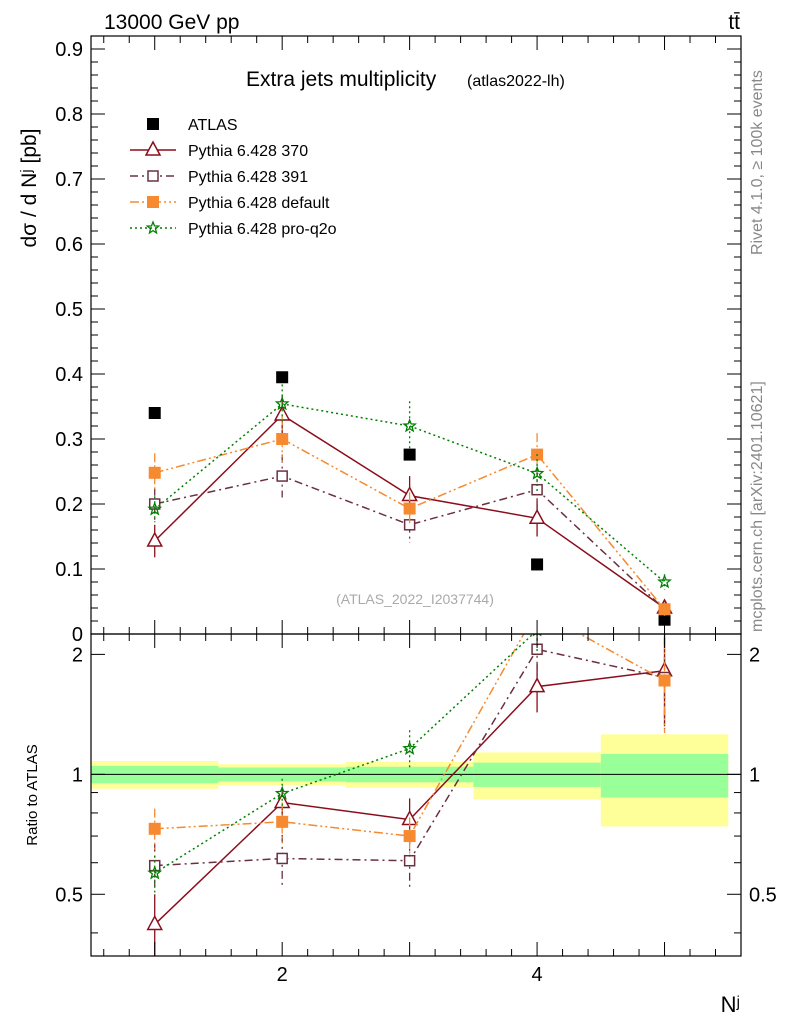  What do you see at coordinates (69, 440) in the screenshot?
I see `y-tick-label: 0.3` at bounding box center [69, 440].